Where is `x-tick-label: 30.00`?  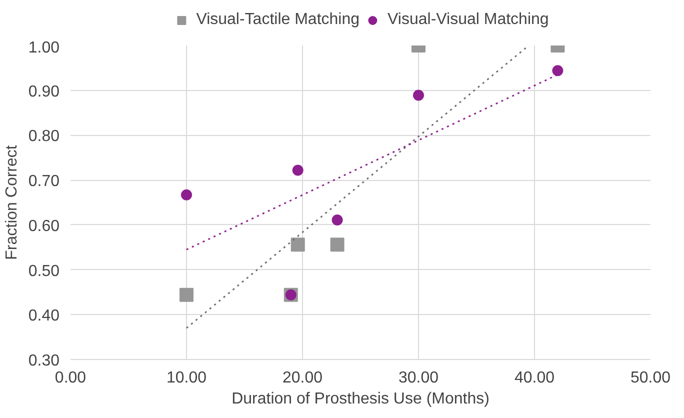
x-tick-label: 30.00 is located at coordinates (418, 378).